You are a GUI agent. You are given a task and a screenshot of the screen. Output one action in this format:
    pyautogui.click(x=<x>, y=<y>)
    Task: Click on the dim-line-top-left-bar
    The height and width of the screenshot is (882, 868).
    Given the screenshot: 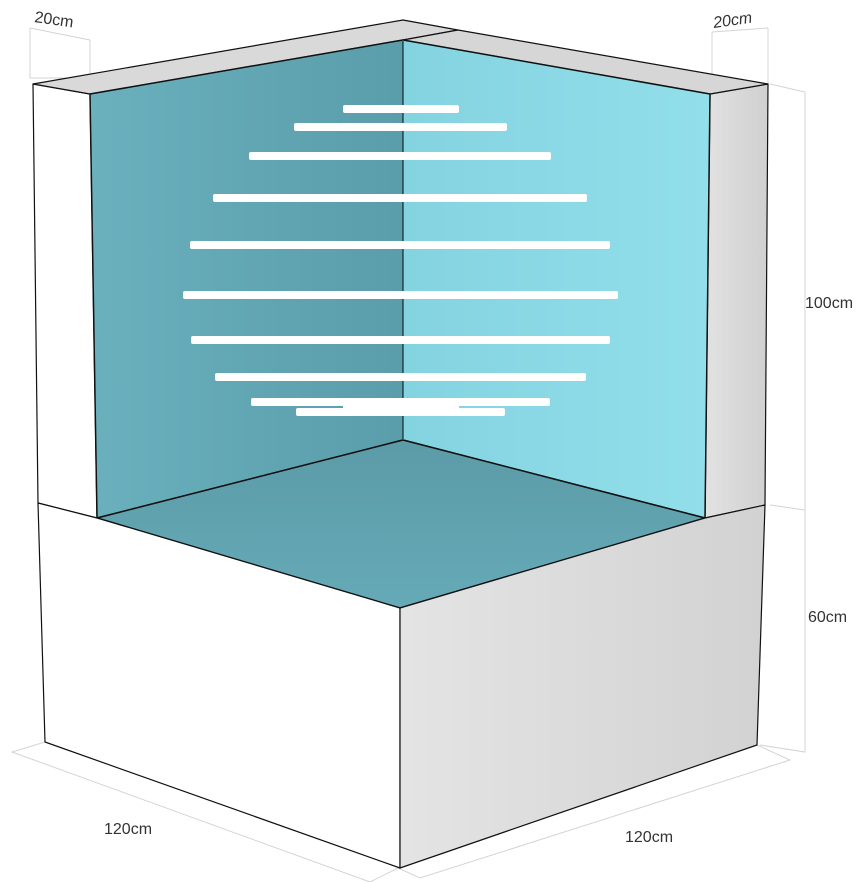 What is the action you would take?
    pyautogui.click(x=60, y=34)
    